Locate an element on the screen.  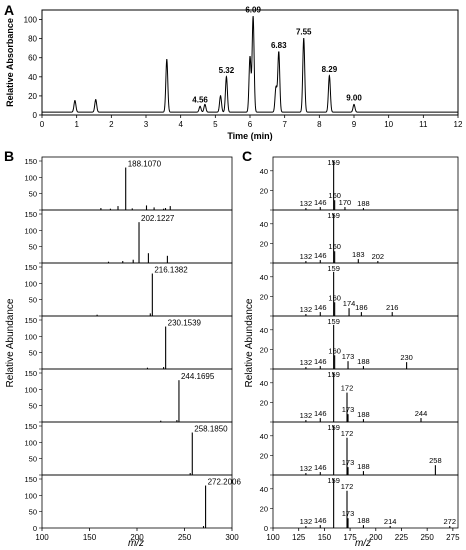
x-tick-label: 7 is located at coordinates (284, 124).